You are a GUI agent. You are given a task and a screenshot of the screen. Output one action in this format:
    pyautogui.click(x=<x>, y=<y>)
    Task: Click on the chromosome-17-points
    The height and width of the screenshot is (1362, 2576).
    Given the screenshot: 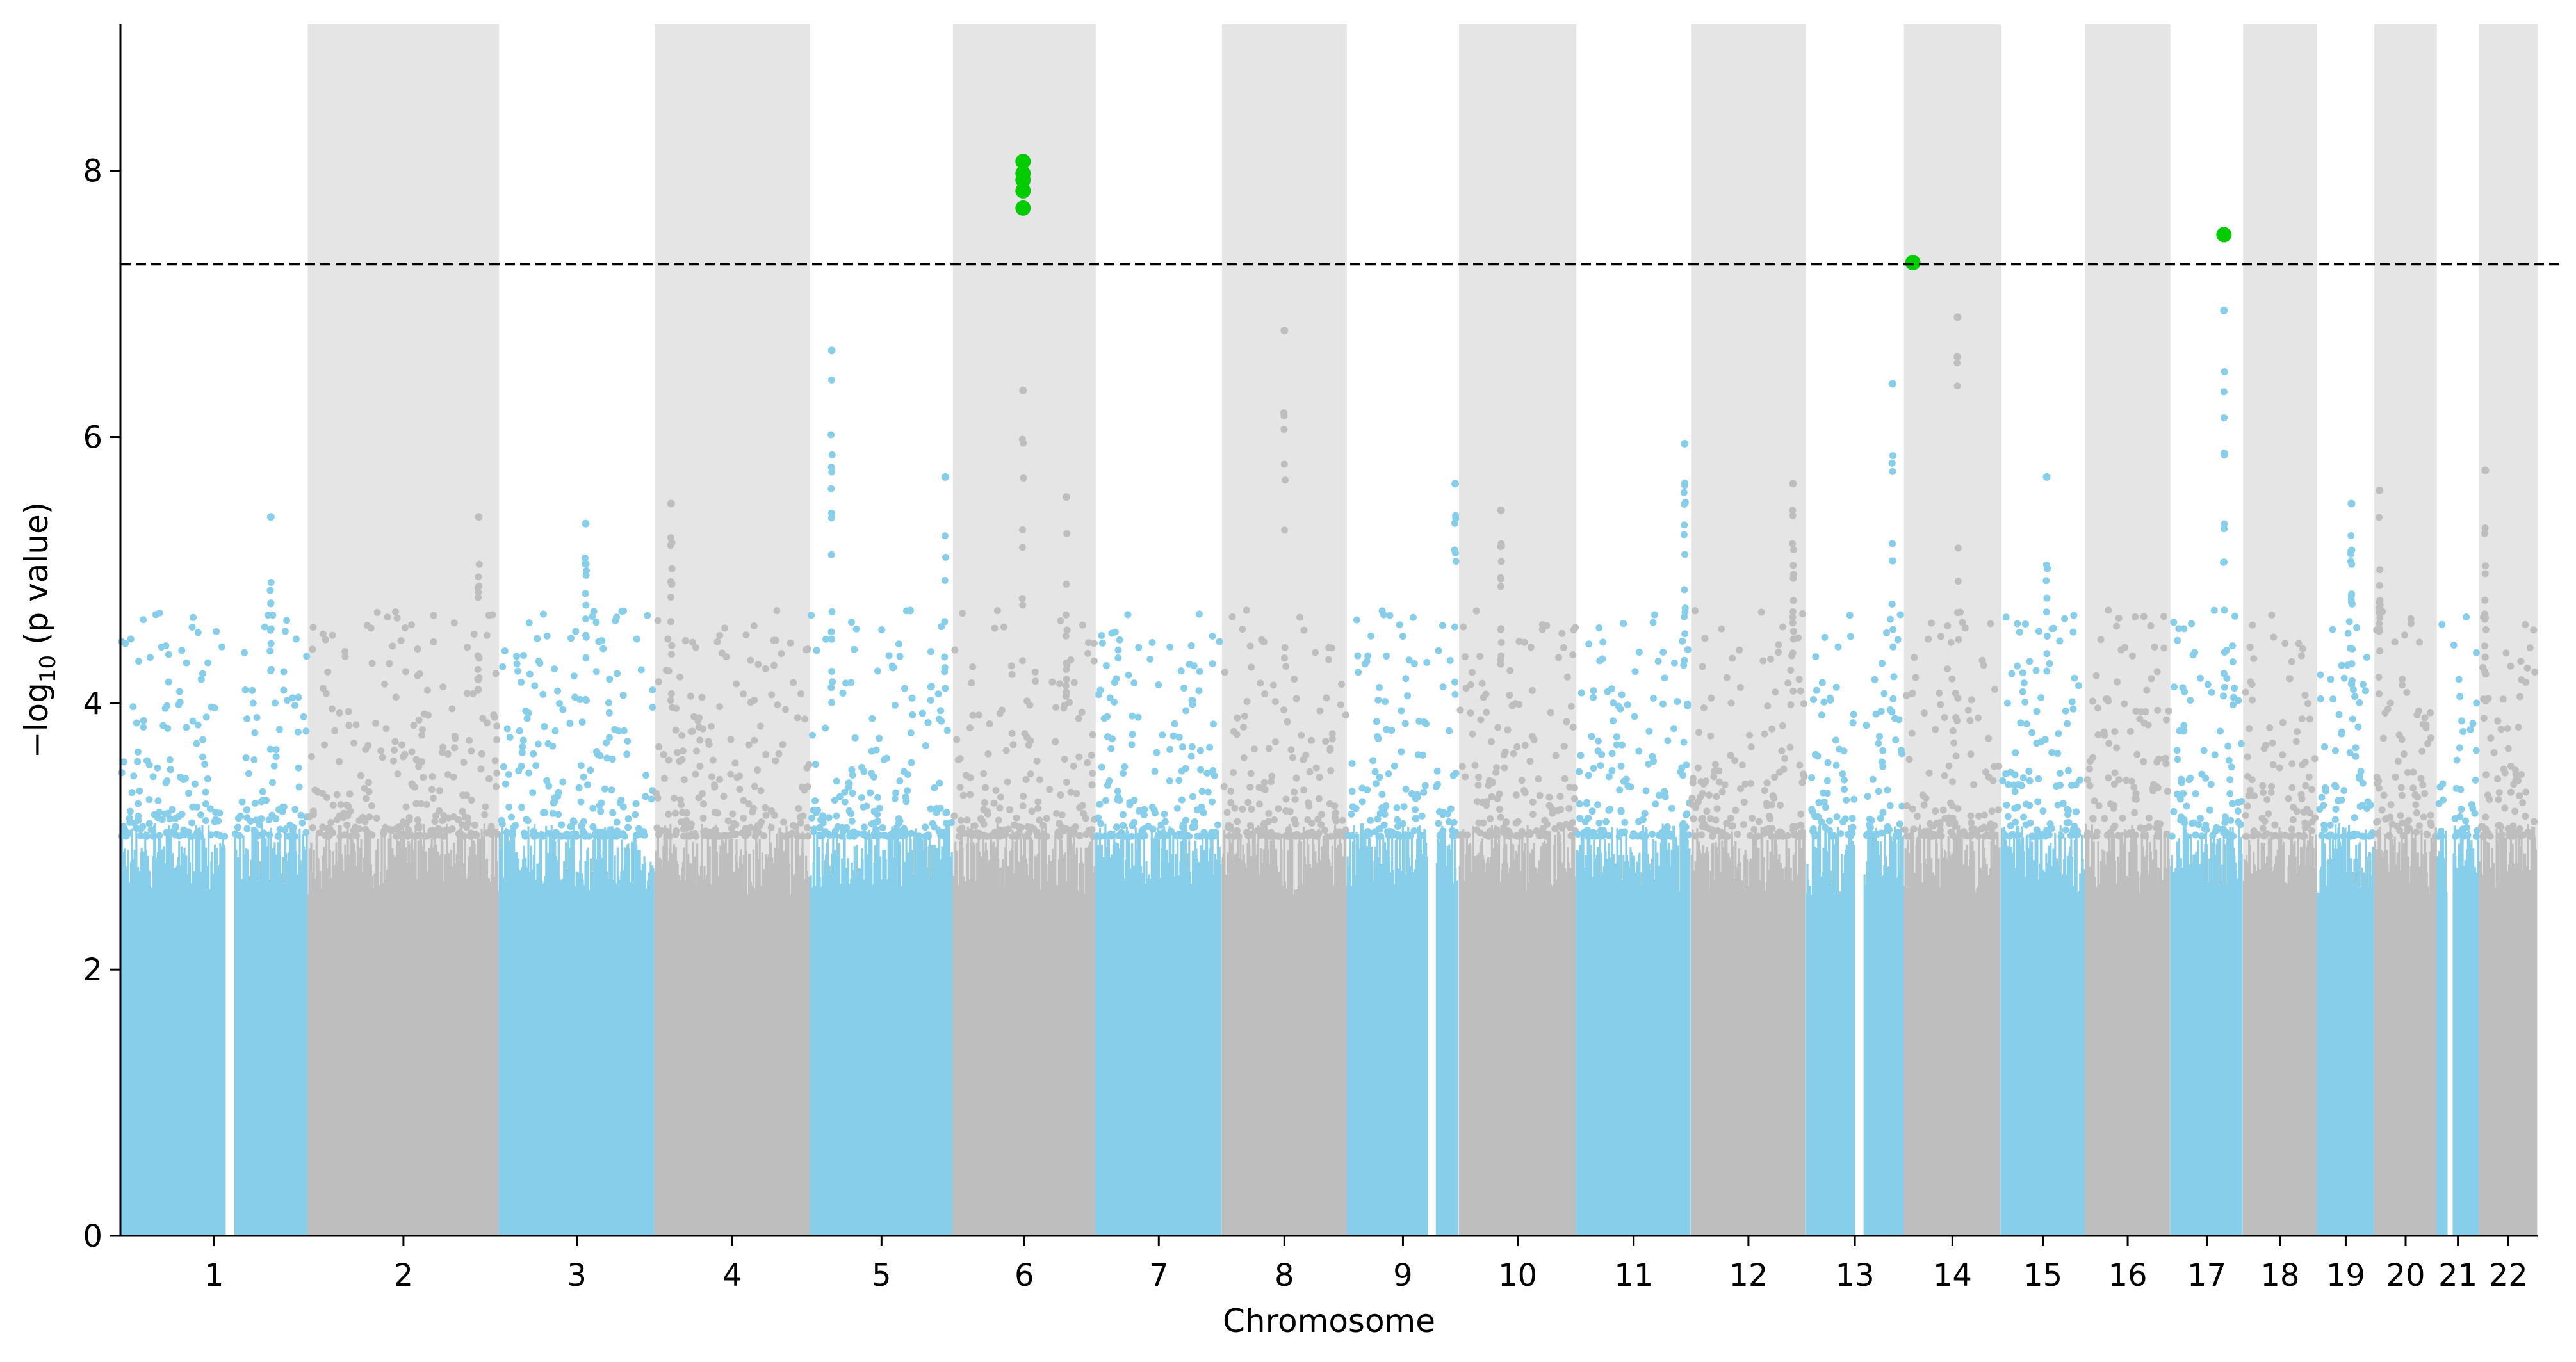 What is the action you would take?
    pyautogui.click(x=2207, y=921)
    